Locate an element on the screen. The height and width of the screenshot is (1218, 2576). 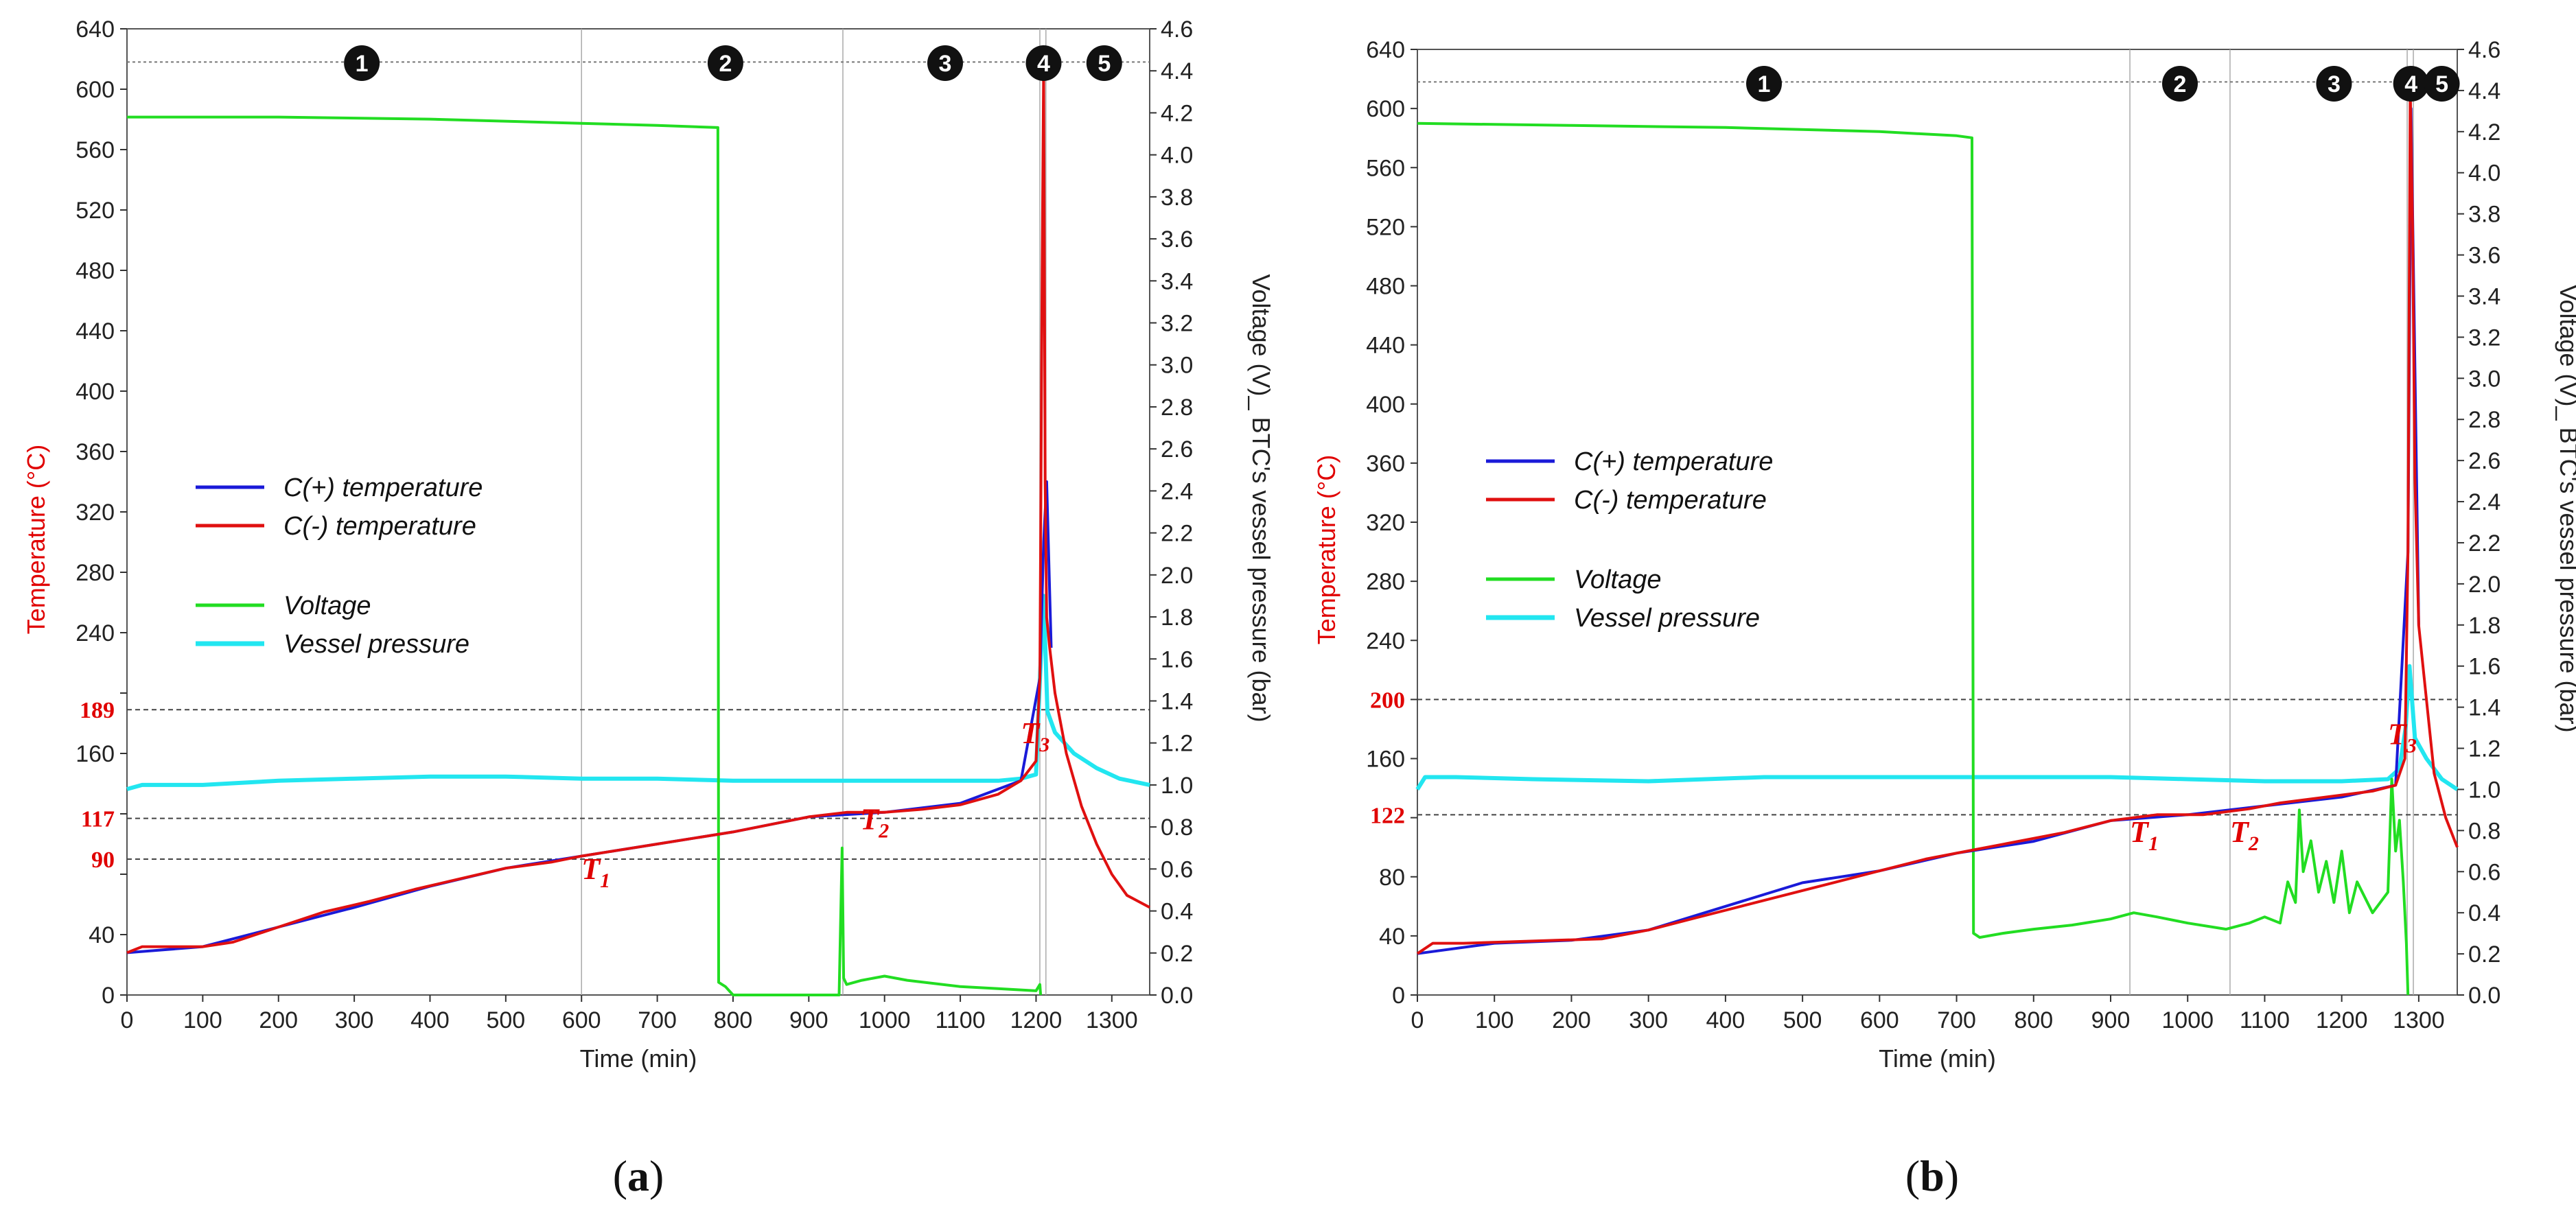
y-left-tick-label: 440 is located at coordinates (95, 331).